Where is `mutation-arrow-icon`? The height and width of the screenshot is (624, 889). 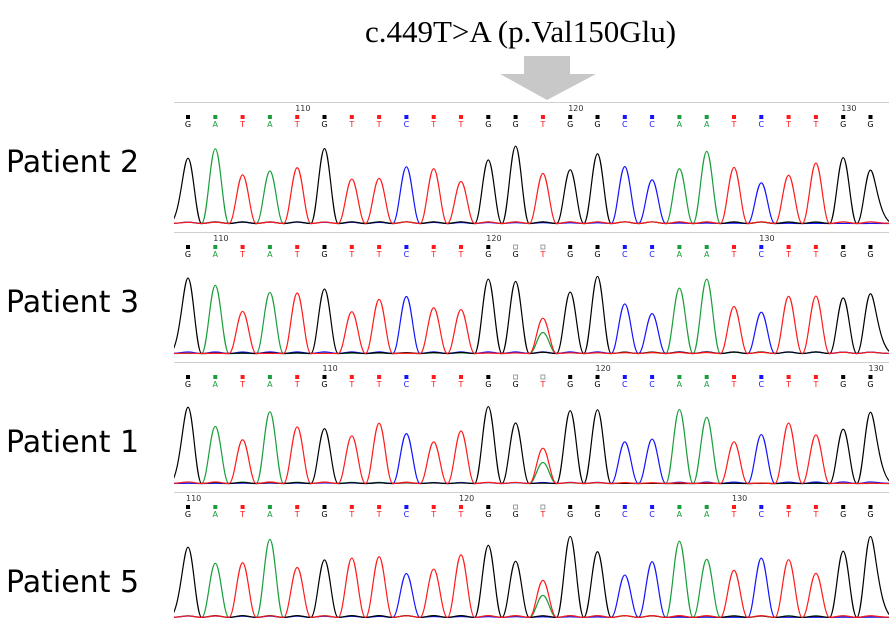 mutation-arrow-icon is located at coordinates (548, 78).